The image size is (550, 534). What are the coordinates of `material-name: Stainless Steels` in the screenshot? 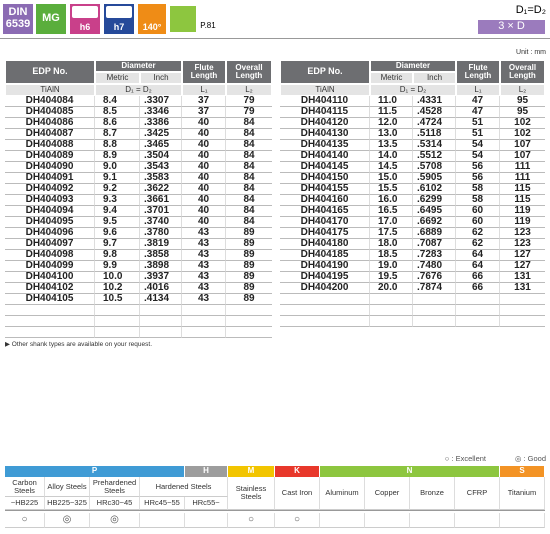 It's located at (251, 493).